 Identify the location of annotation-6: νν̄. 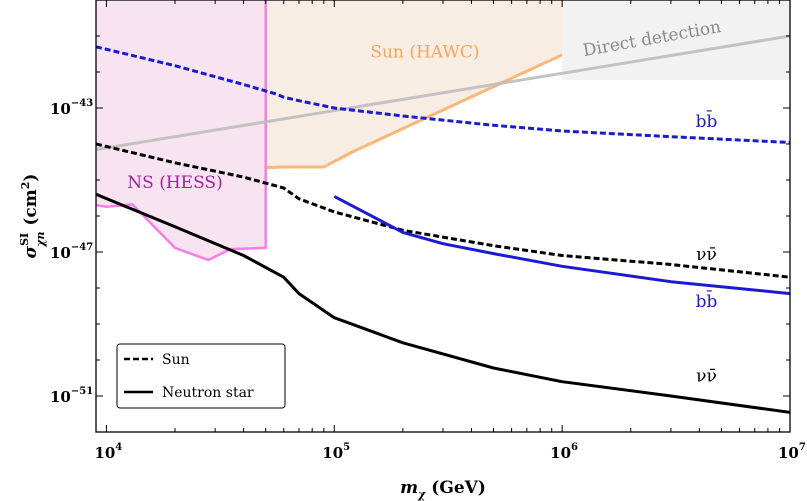
(706, 377).